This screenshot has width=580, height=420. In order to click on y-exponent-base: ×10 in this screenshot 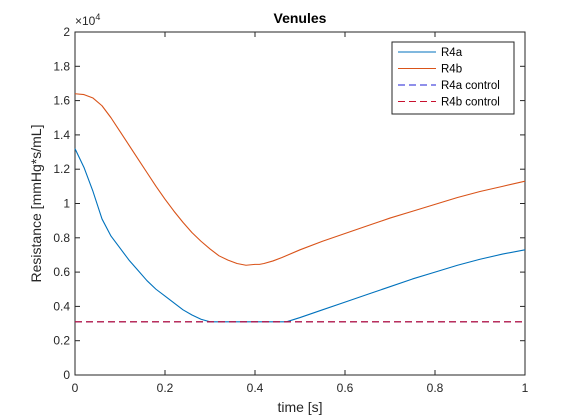, I will do `click(85, 21)`.